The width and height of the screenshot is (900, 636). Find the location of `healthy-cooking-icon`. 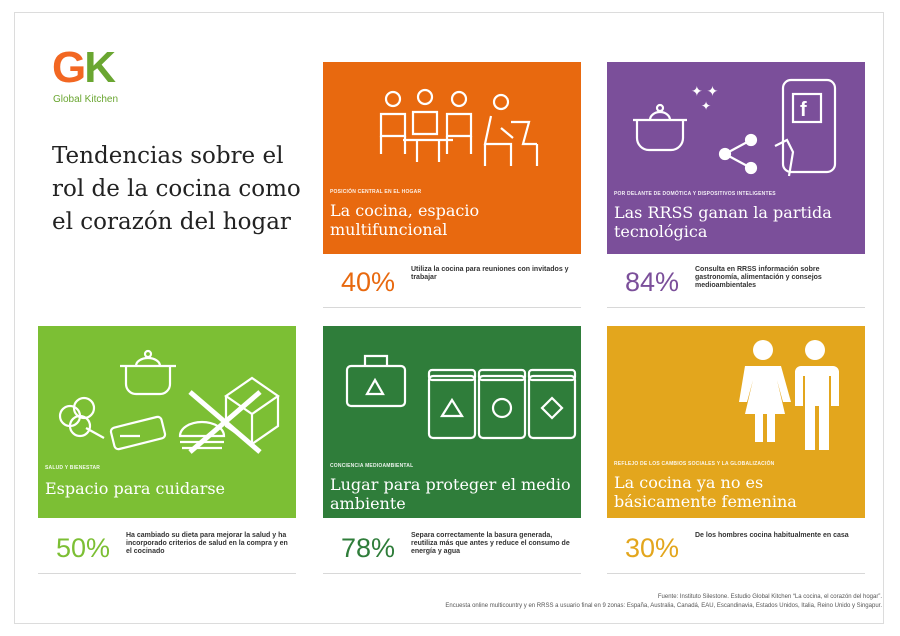

healthy-cooking-icon is located at coordinates (169, 401).